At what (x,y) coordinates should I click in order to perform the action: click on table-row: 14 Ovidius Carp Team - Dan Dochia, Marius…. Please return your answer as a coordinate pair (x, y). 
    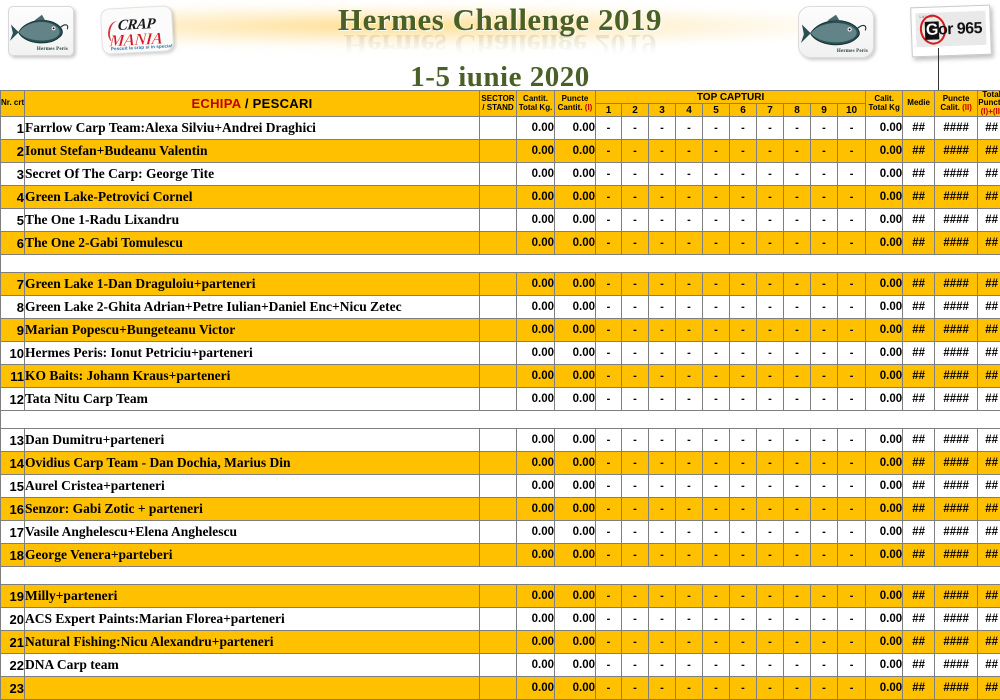
    Looking at the image, I should click on (500, 463).